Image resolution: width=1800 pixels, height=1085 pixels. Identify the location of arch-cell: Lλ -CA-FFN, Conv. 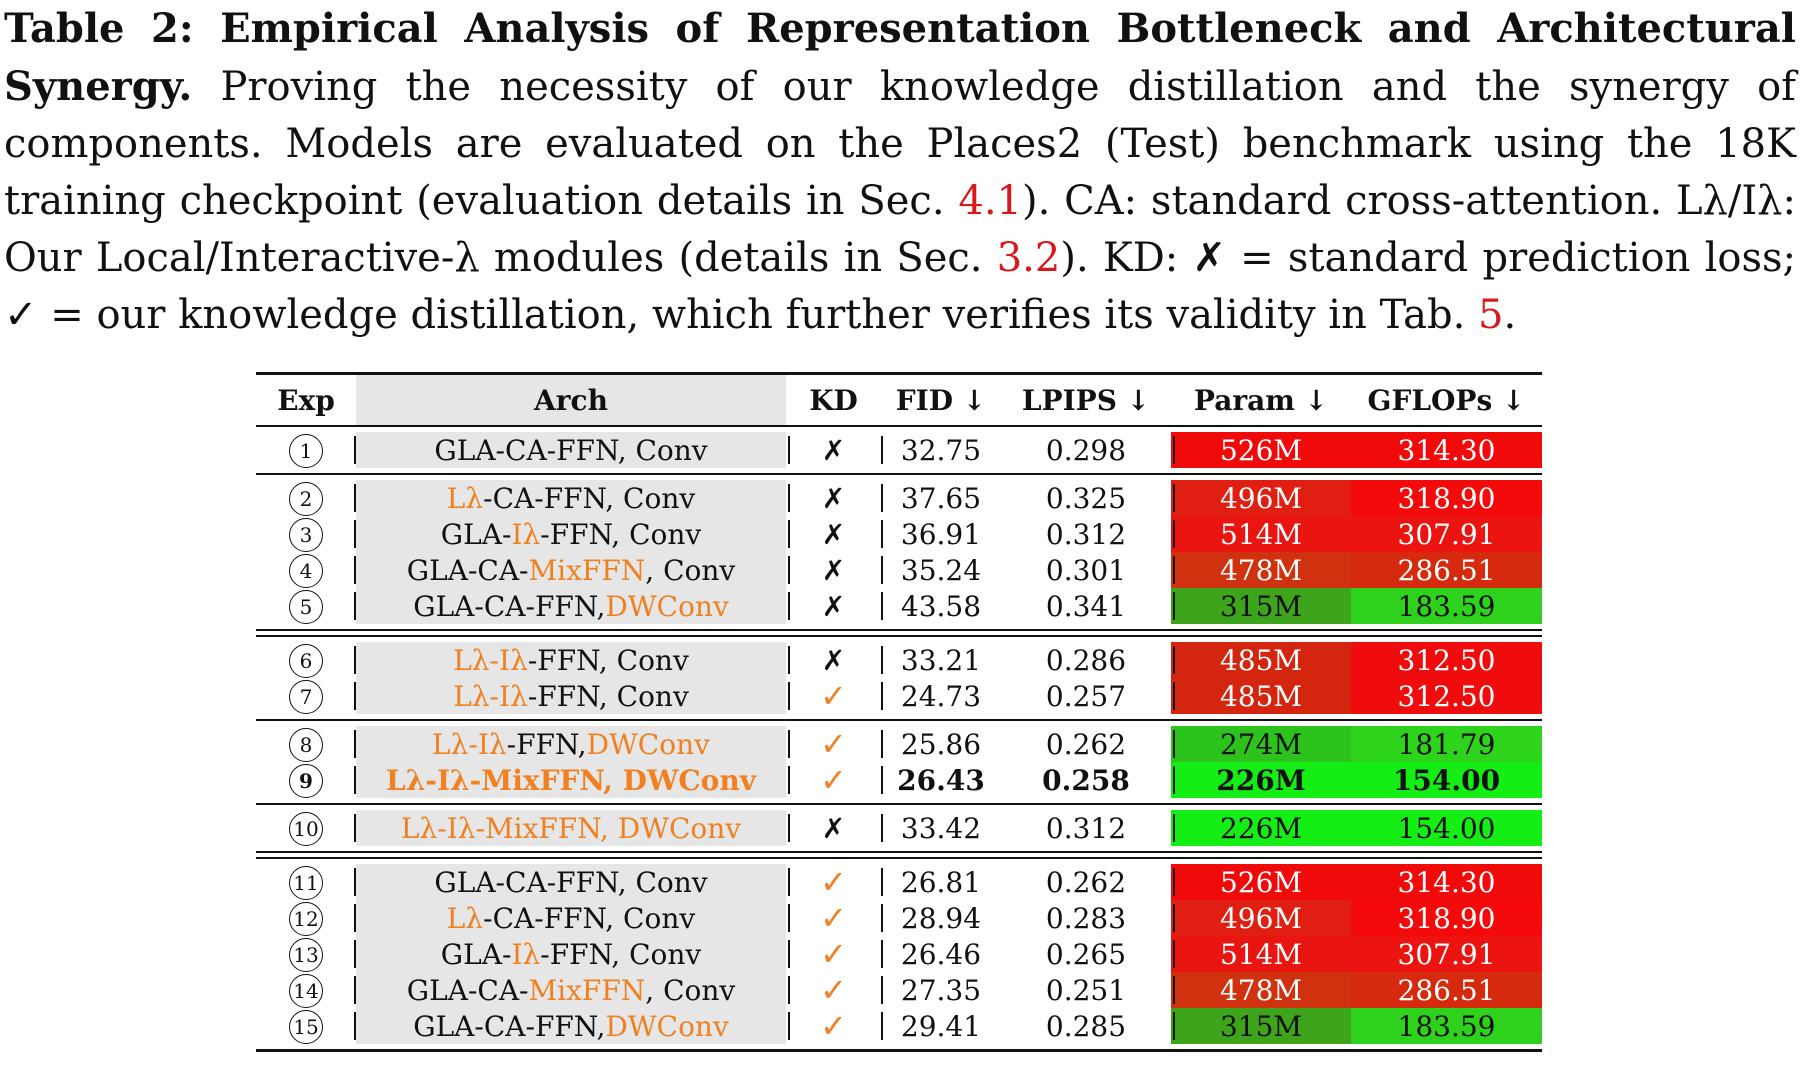
(571, 918).